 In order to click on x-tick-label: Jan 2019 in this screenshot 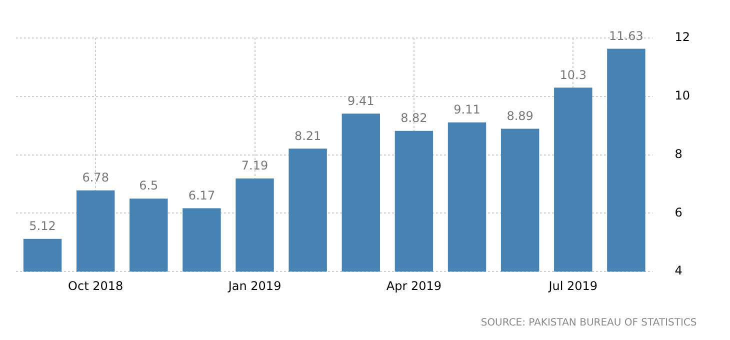, I will do `click(254, 285)`.